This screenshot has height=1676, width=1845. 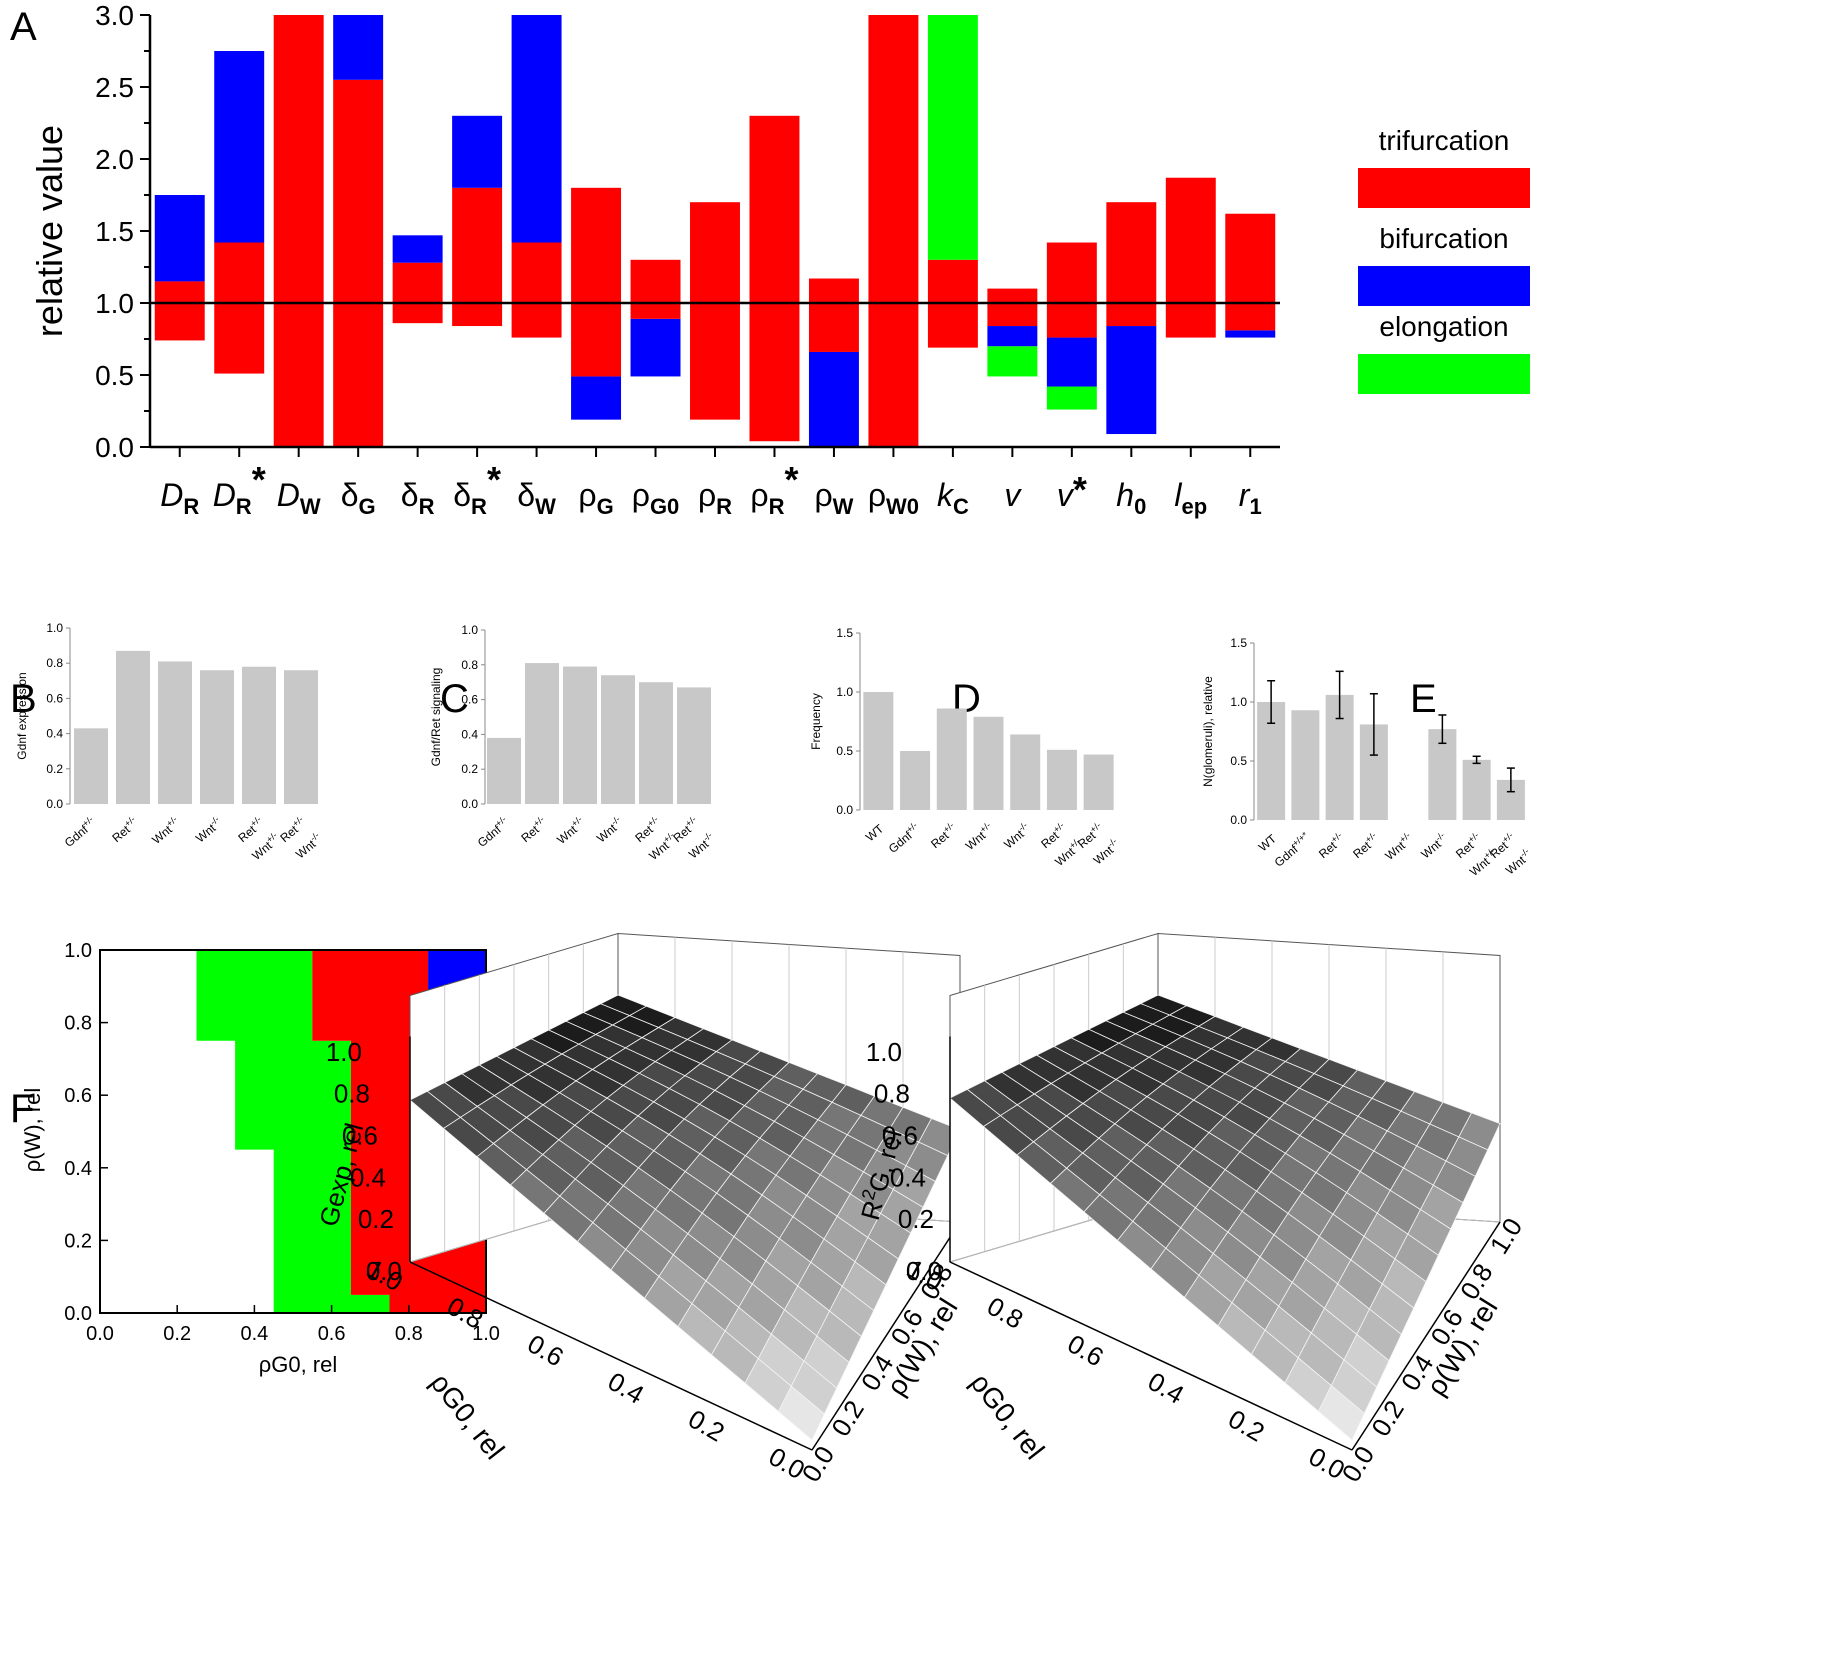 I want to click on bar-3-trifurcation, so click(x=298, y=231).